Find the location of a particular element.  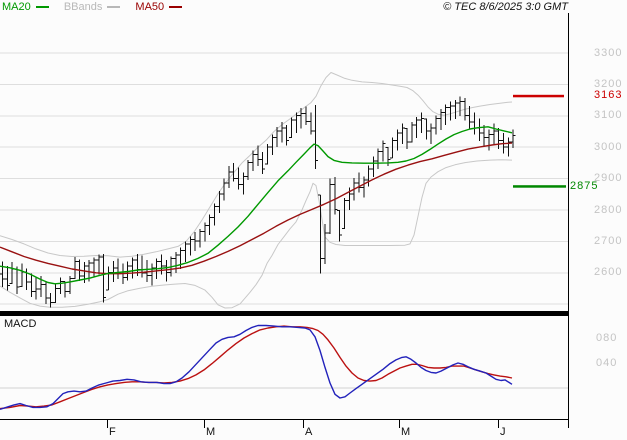

legend-item-ma50: MA50 is located at coordinates (159, 7).